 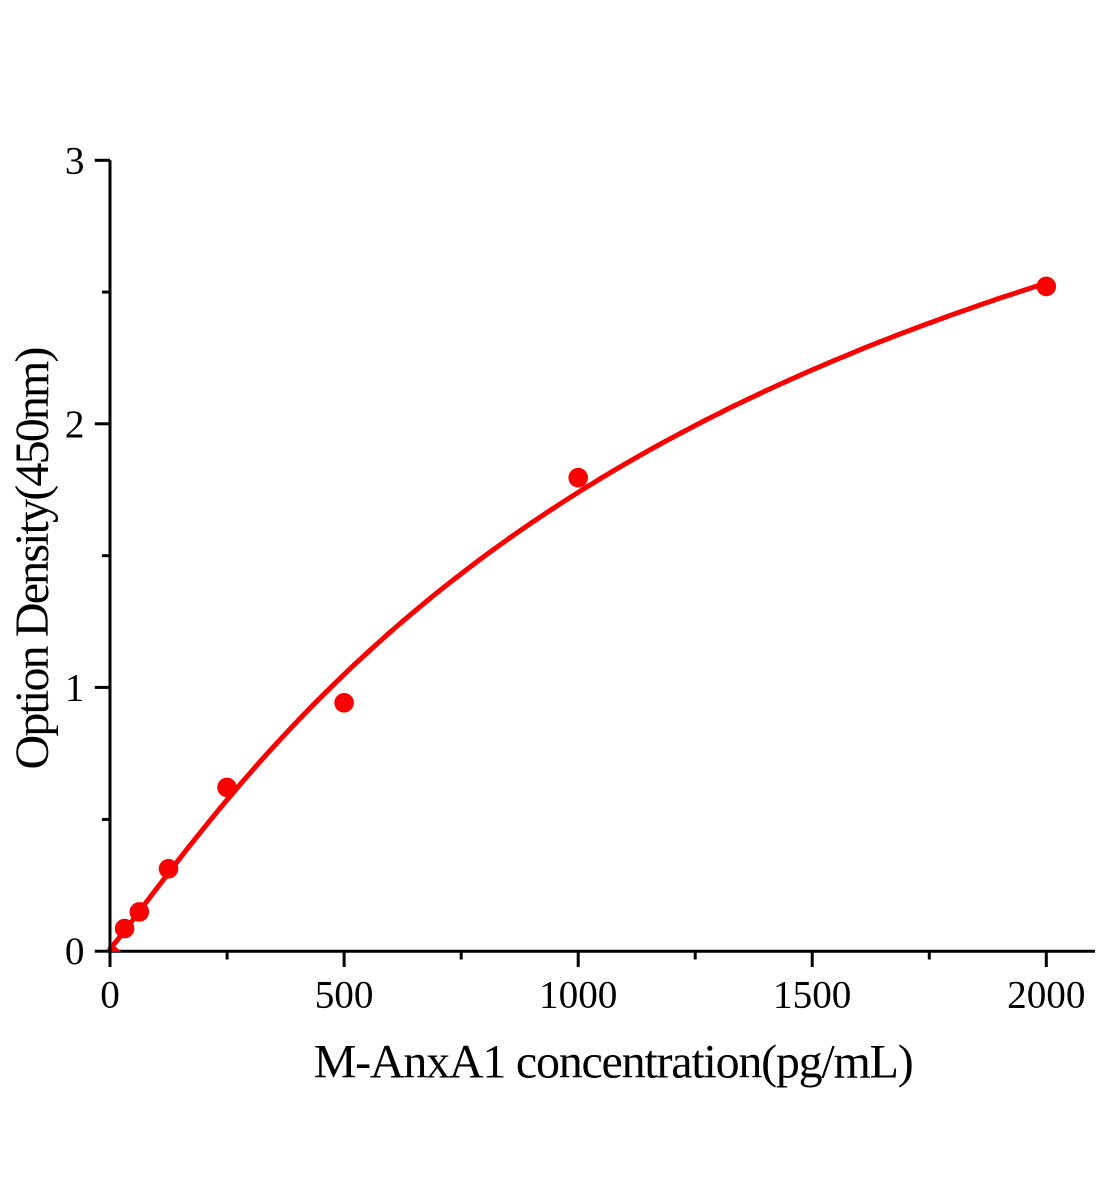 What do you see at coordinates (614, 1062) in the screenshot?
I see `svg-text: M-AnxA1 concentration(pg/mL)` at bounding box center [614, 1062].